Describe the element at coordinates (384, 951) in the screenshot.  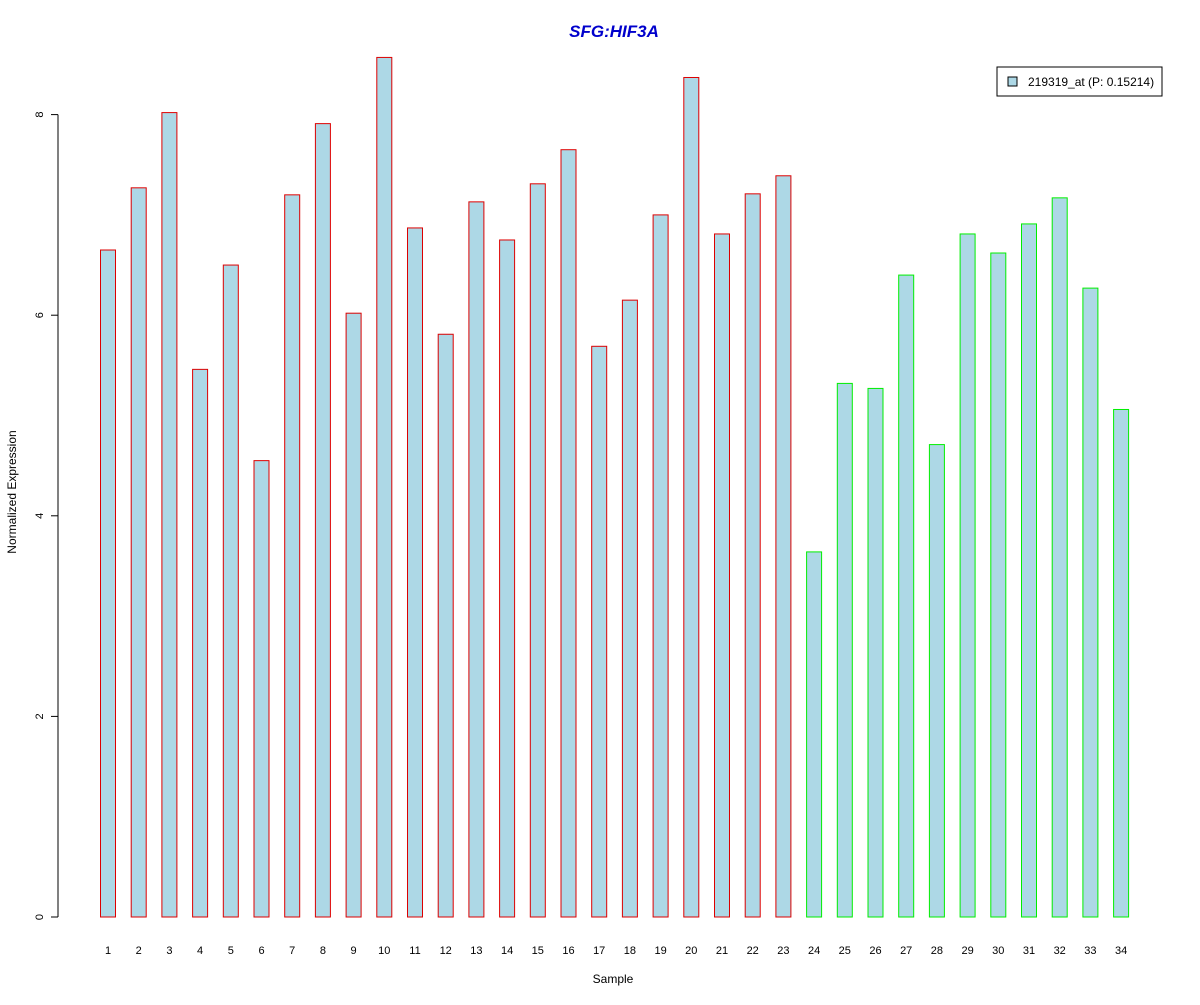
I see `x-tick-label: 10` at that location.